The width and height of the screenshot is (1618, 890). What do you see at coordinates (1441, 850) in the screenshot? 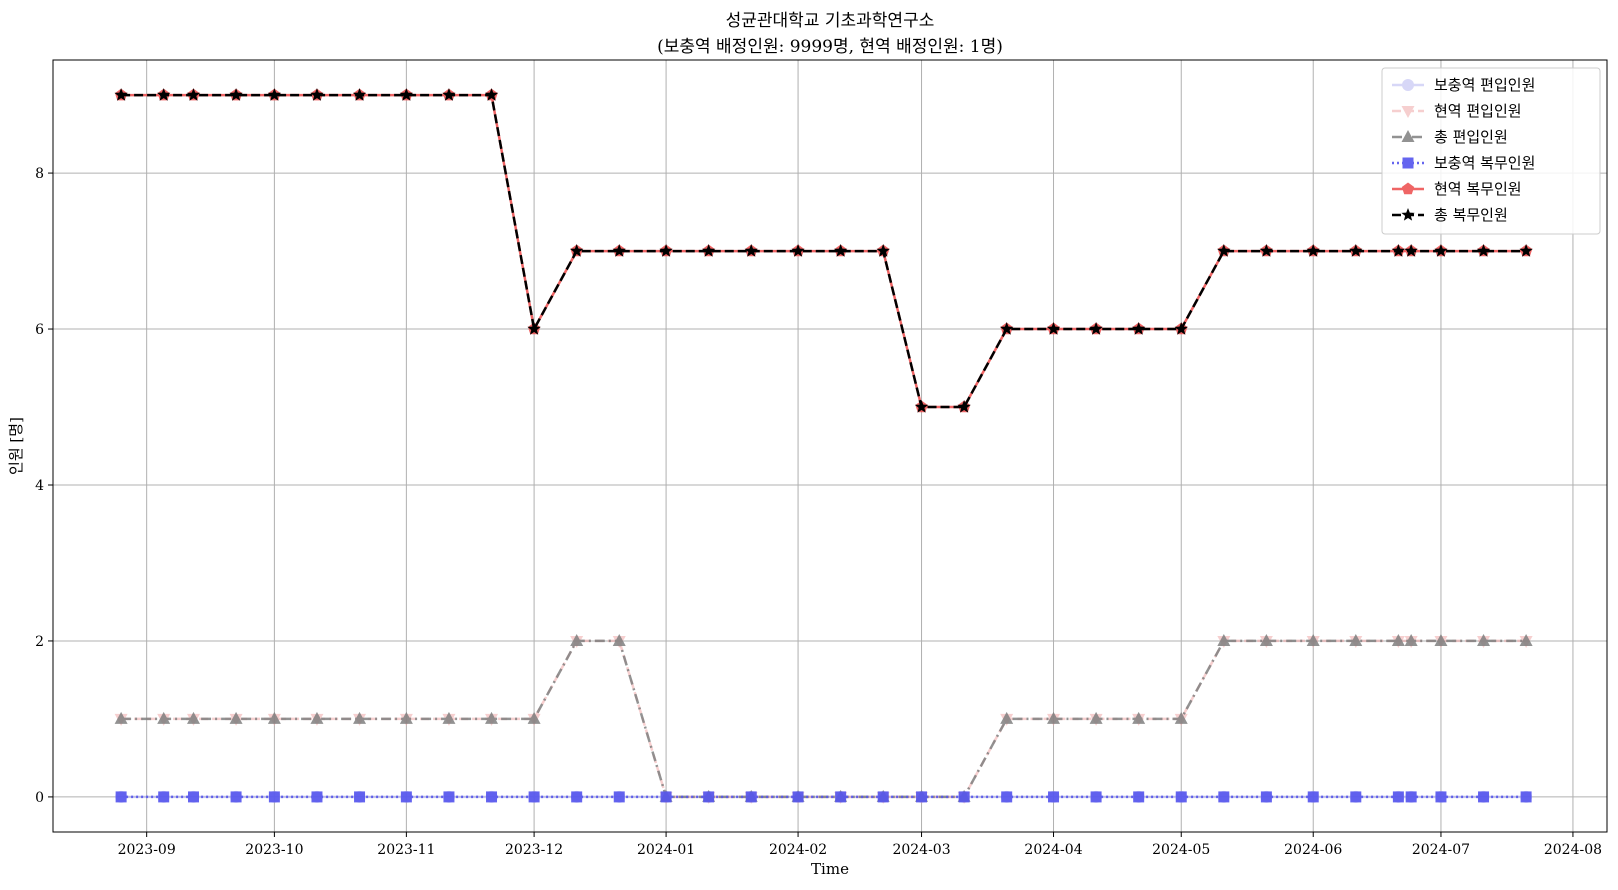
I see `x-tick-label: 2024-07` at bounding box center [1441, 850].